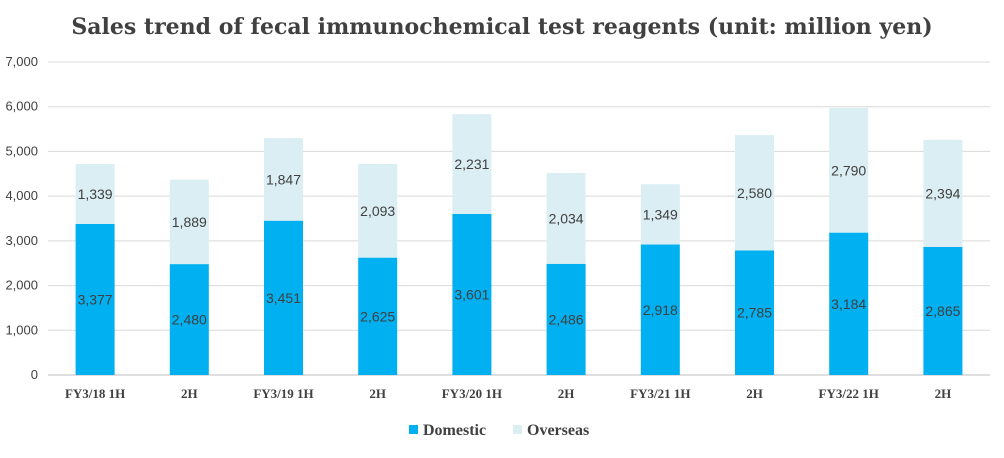 The height and width of the screenshot is (458, 1004). What do you see at coordinates (558, 430) in the screenshot?
I see `legend-label: Overseas` at bounding box center [558, 430].